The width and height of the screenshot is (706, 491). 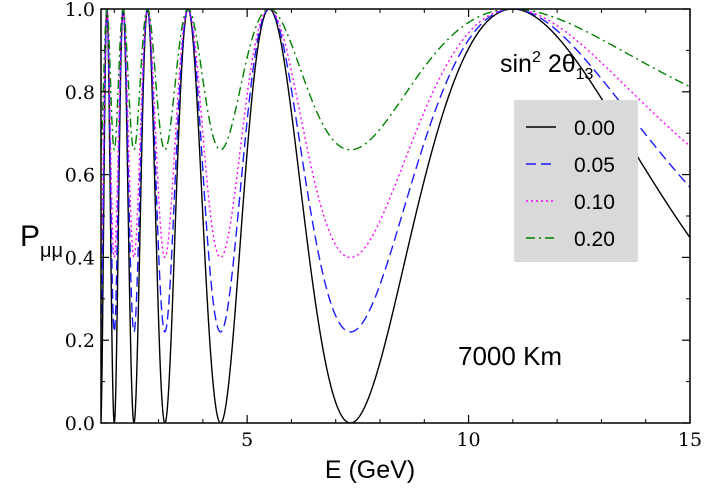 What do you see at coordinates (80, 10) in the screenshot?
I see `y-tick-label: 1.0` at bounding box center [80, 10].